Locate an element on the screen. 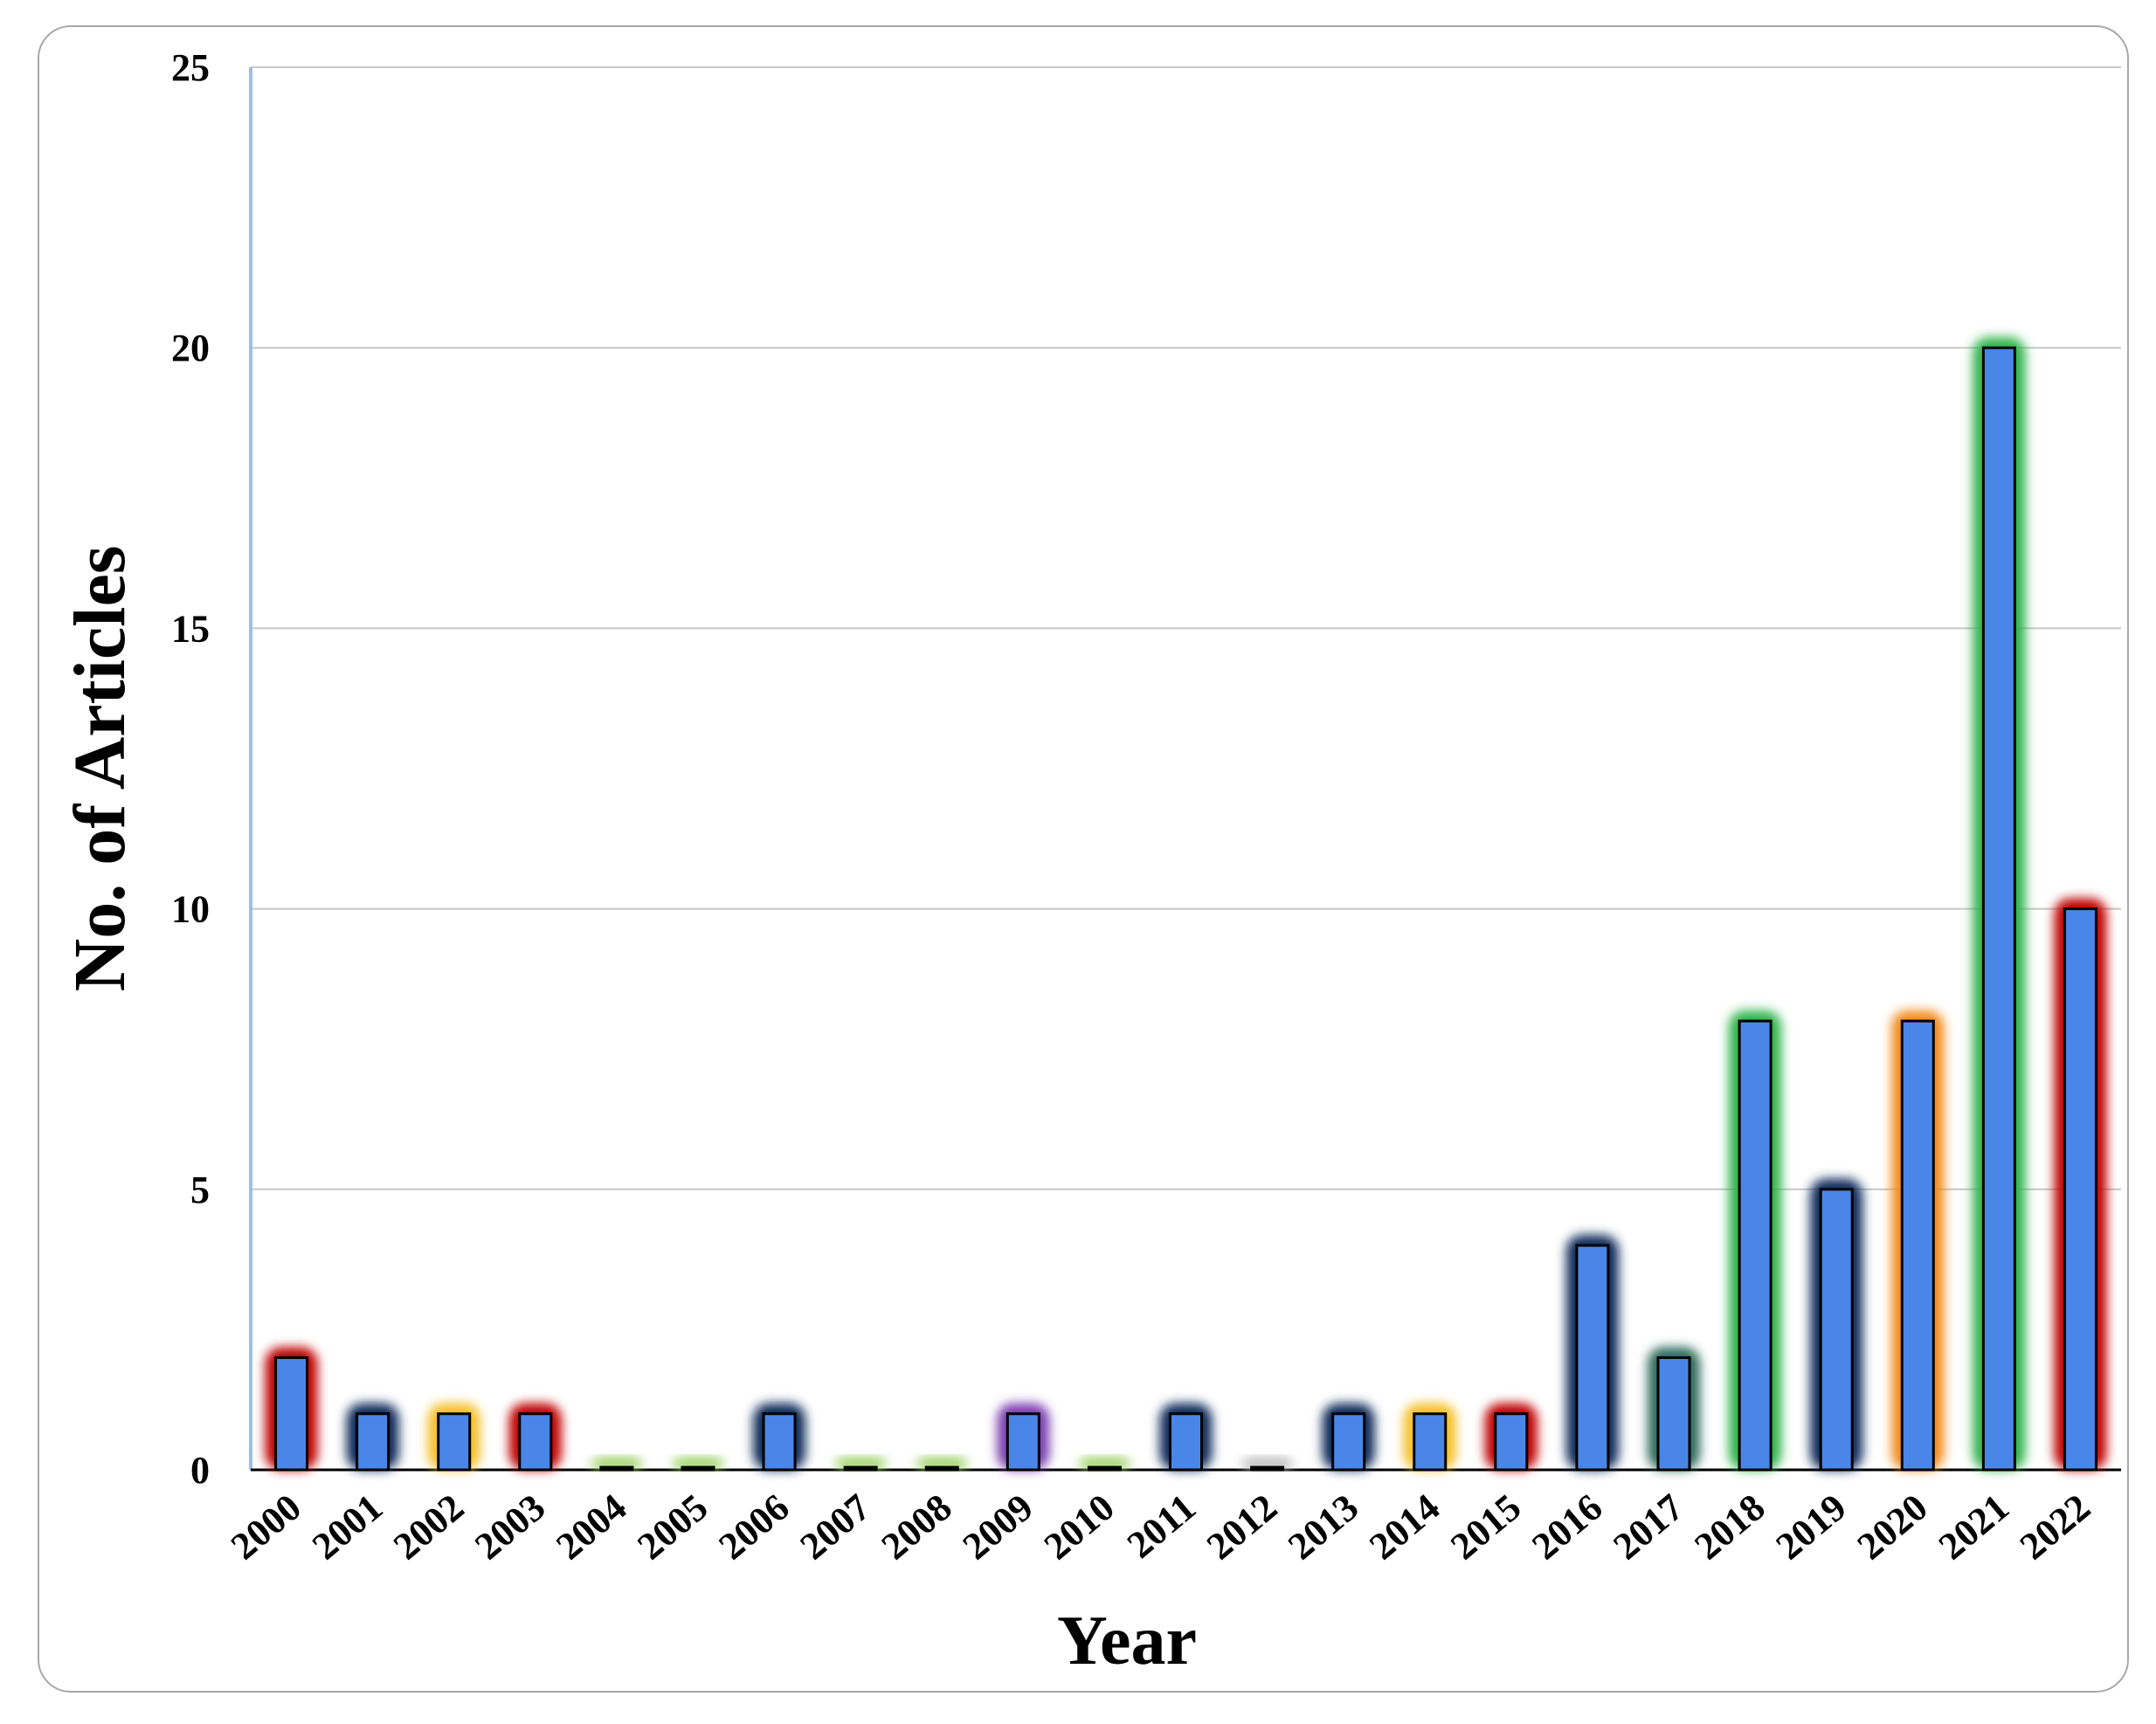 This screenshot has height=1724, width=2156. x-tick-label: 2000 is located at coordinates (266, 1527).